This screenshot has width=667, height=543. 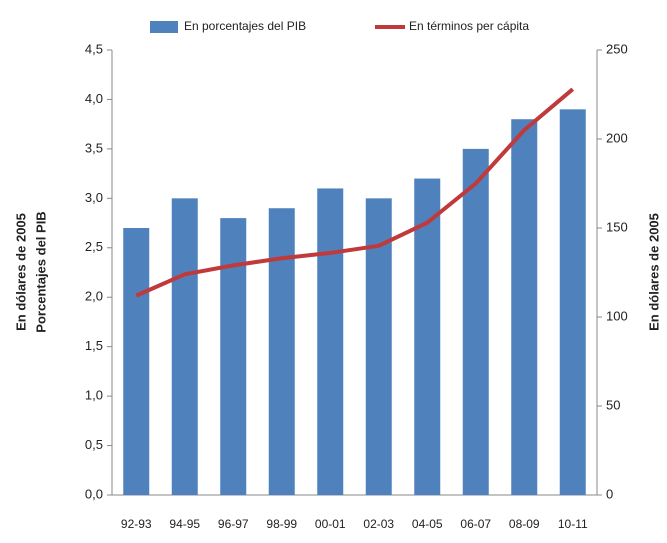 I want to click on y-tick-label: 3,0, so click(x=94, y=197).